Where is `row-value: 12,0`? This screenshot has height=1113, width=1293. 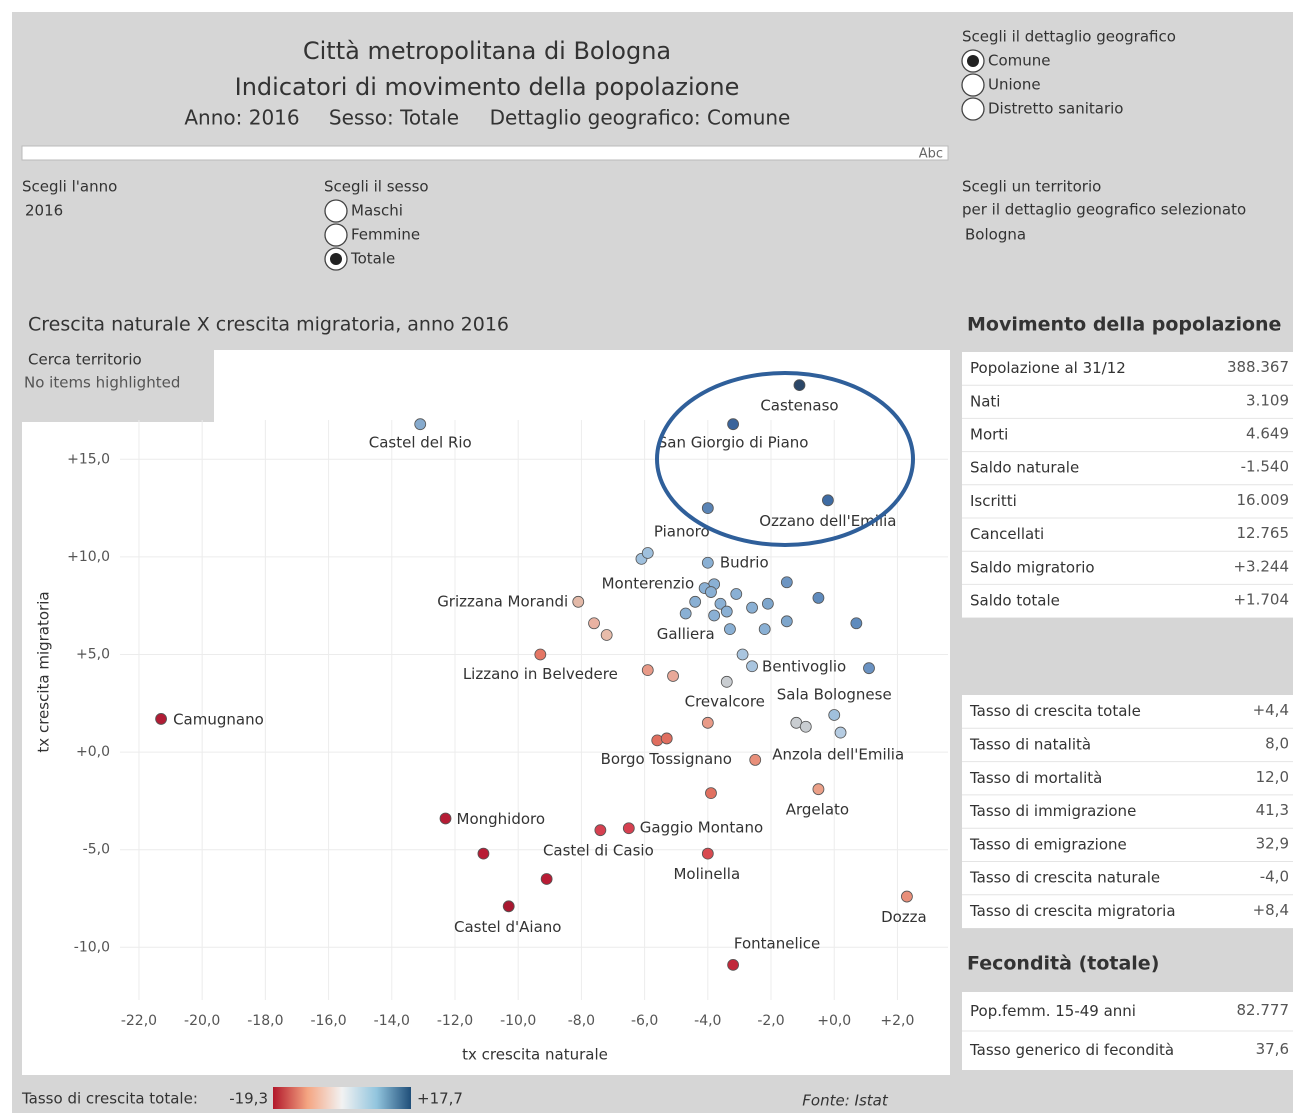
row-value: 12,0 is located at coordinates (1272, 777).